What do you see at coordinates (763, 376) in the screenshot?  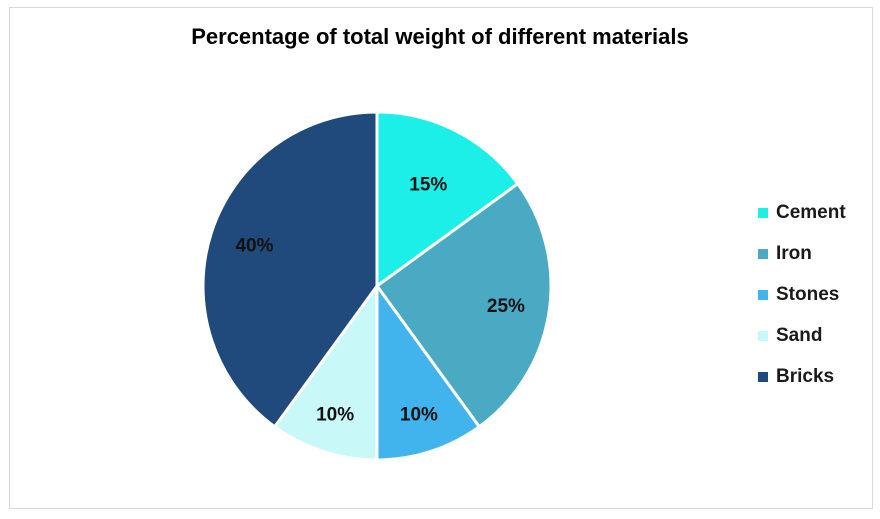 I see `legend-swatch-bricks` at bounding box center [763, 376].